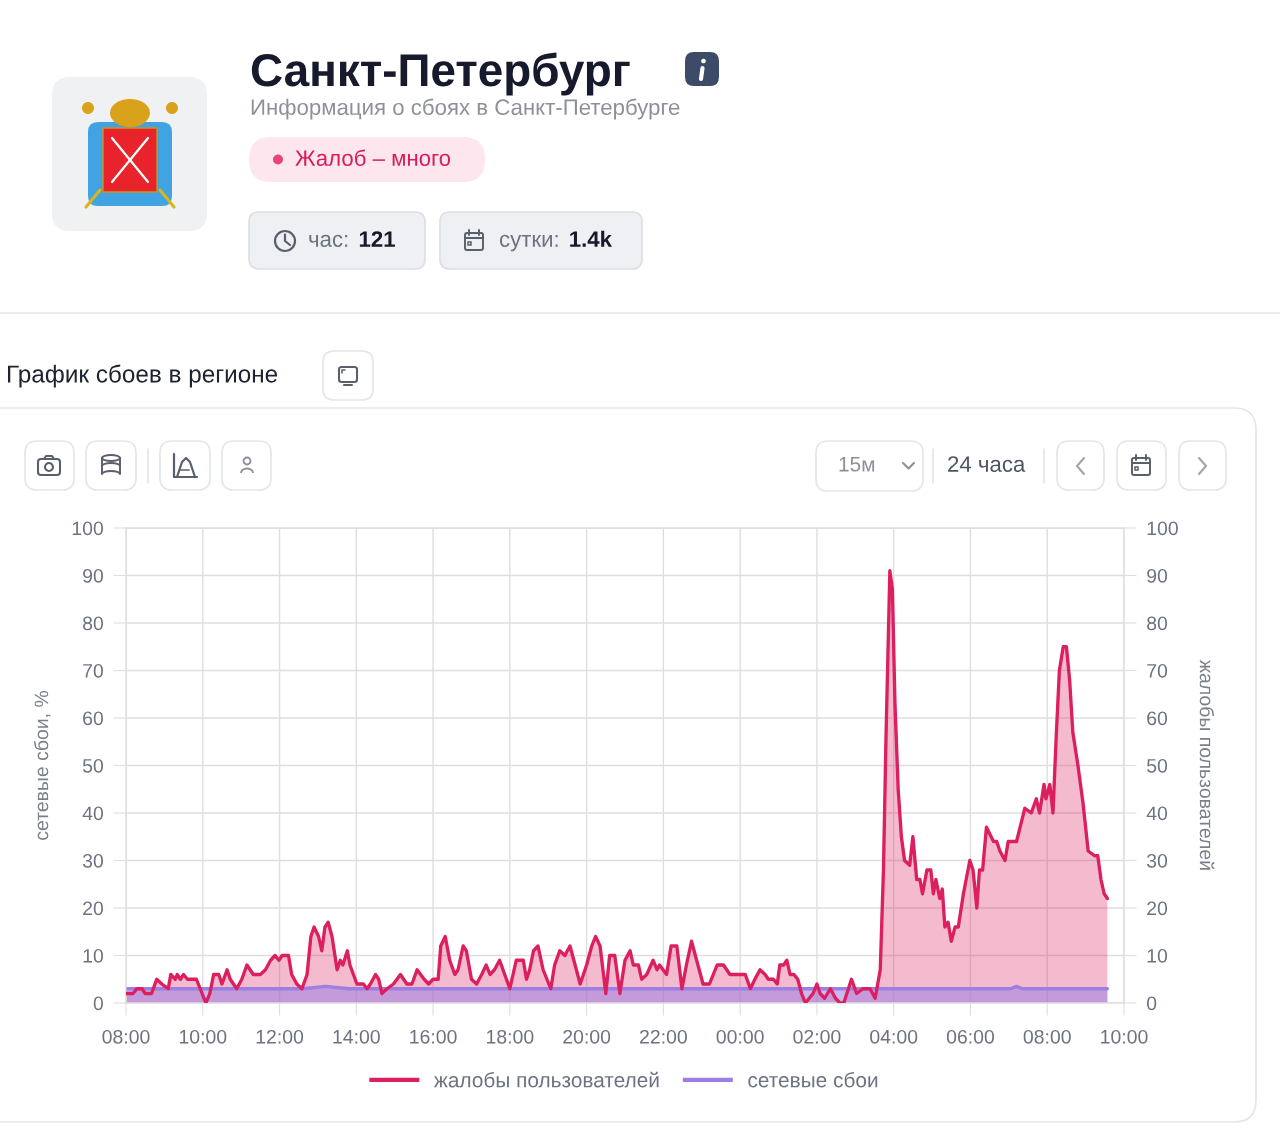  What do you see at coordinates (987, 464) in the screenshot?
I see `text: 24 часа` at bounding box center [987, 464].